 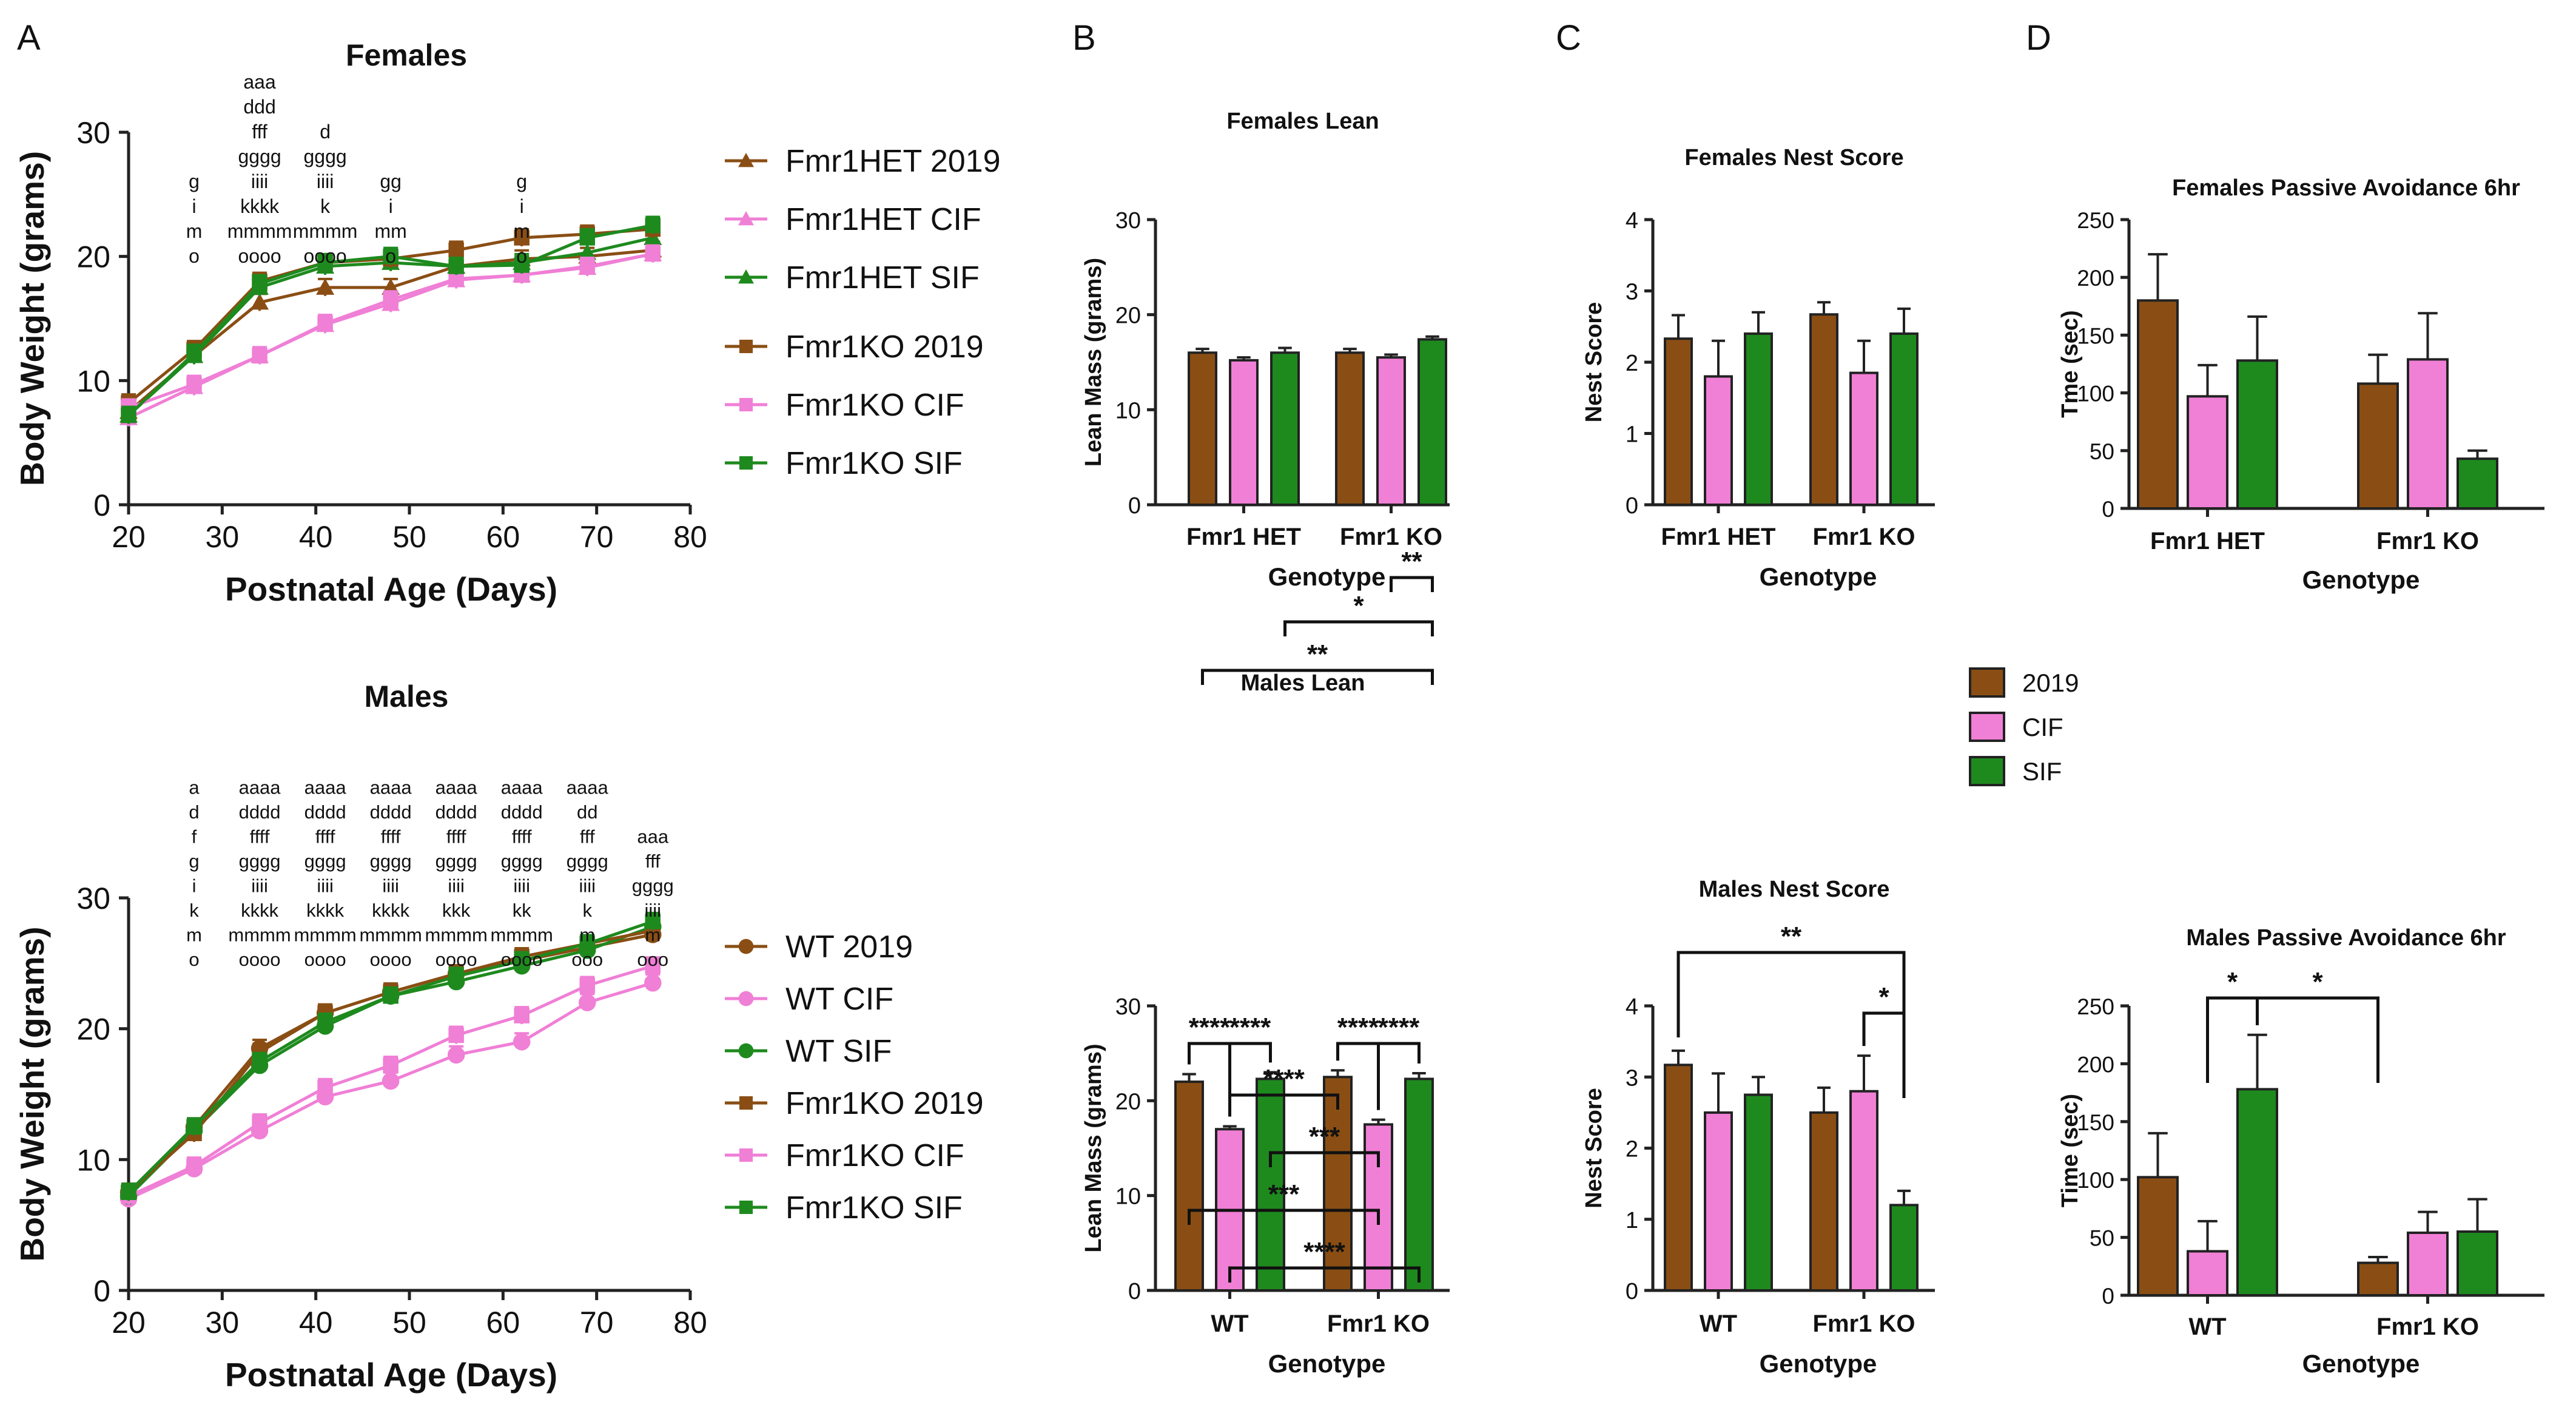 I want to click on x-tick-label: 40, so click(x=316, y=1323).